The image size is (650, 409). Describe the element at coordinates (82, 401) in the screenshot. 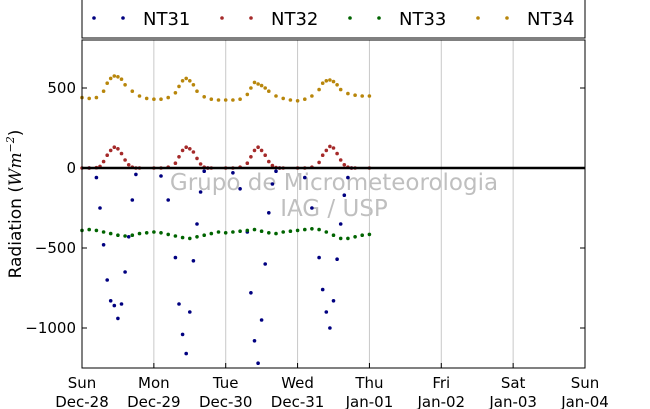

I see `x-tick-date-0: Dec-28` at that location.